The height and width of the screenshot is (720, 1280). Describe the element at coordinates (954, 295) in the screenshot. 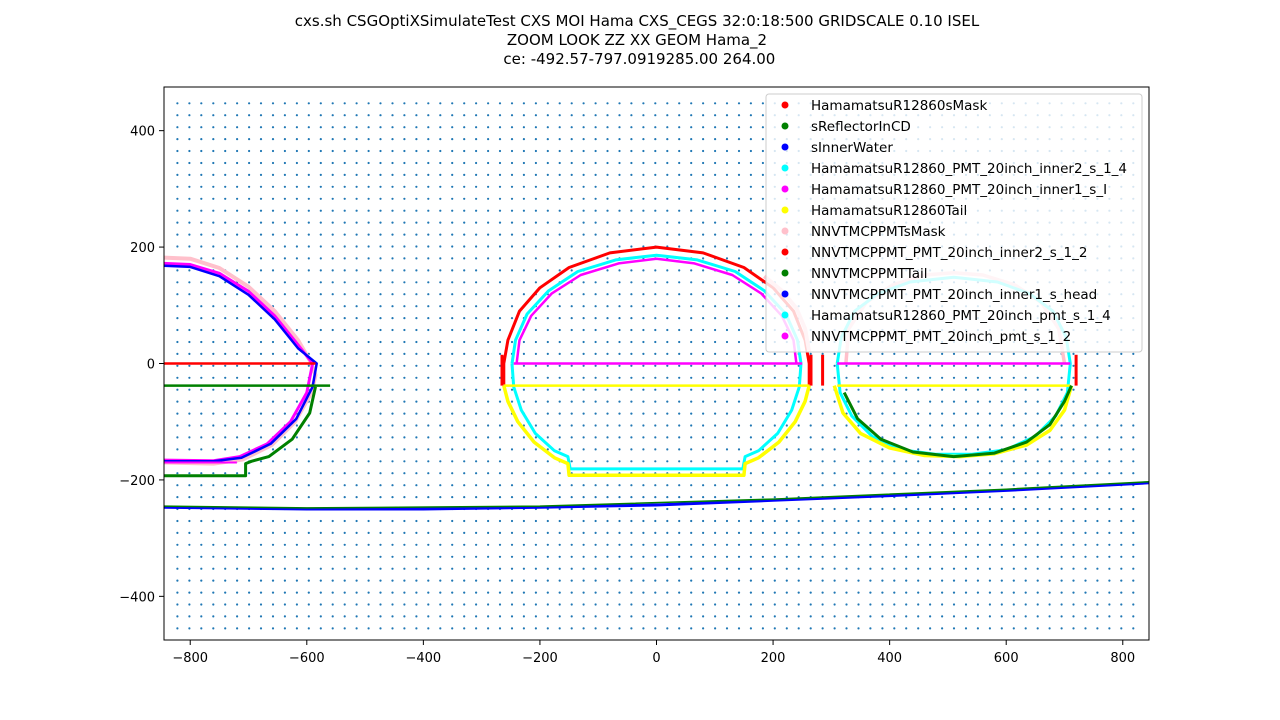

I see `legend-label: NNVTMCPPMT_PMT_20inch_inner1_s_head` at that location.